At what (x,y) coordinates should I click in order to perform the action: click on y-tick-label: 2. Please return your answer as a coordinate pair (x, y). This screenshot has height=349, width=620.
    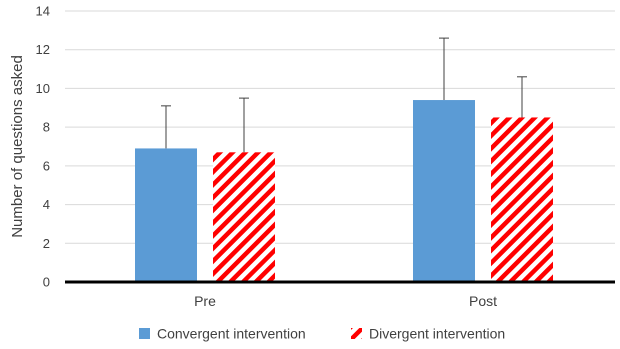
    Looking at the image, I should click on (46, 243).